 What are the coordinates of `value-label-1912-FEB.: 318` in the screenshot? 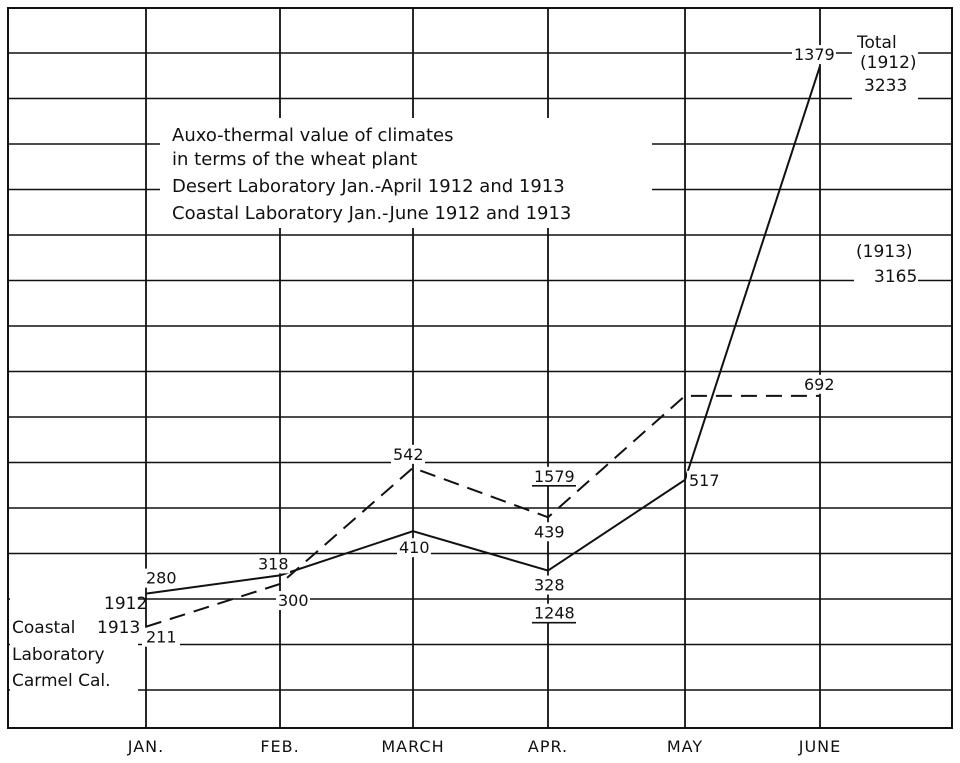 It's located at (273, 563).